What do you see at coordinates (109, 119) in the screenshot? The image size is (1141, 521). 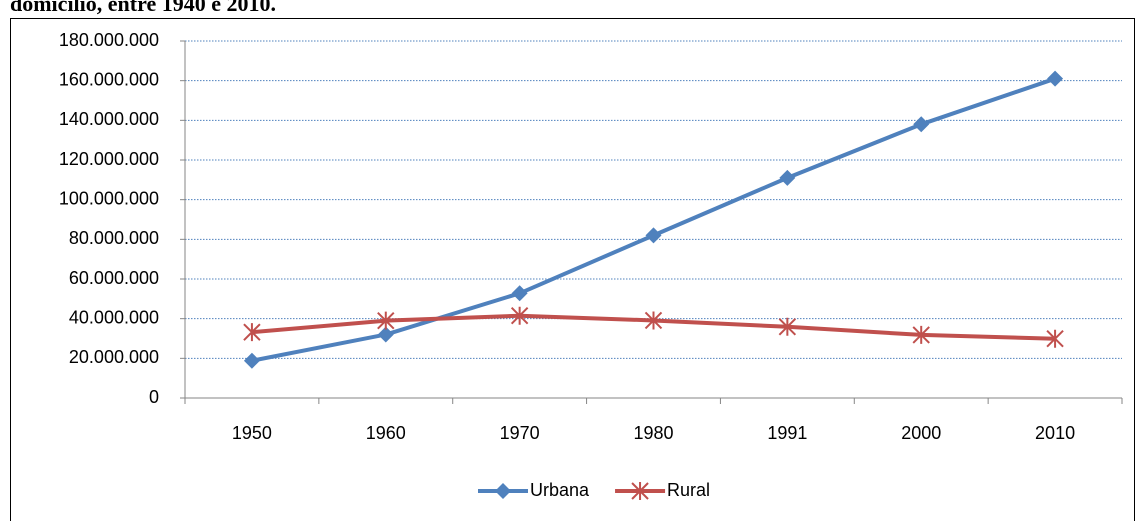 I see `y-tick-label: 140.000.000` at bounding box center [109, 119].